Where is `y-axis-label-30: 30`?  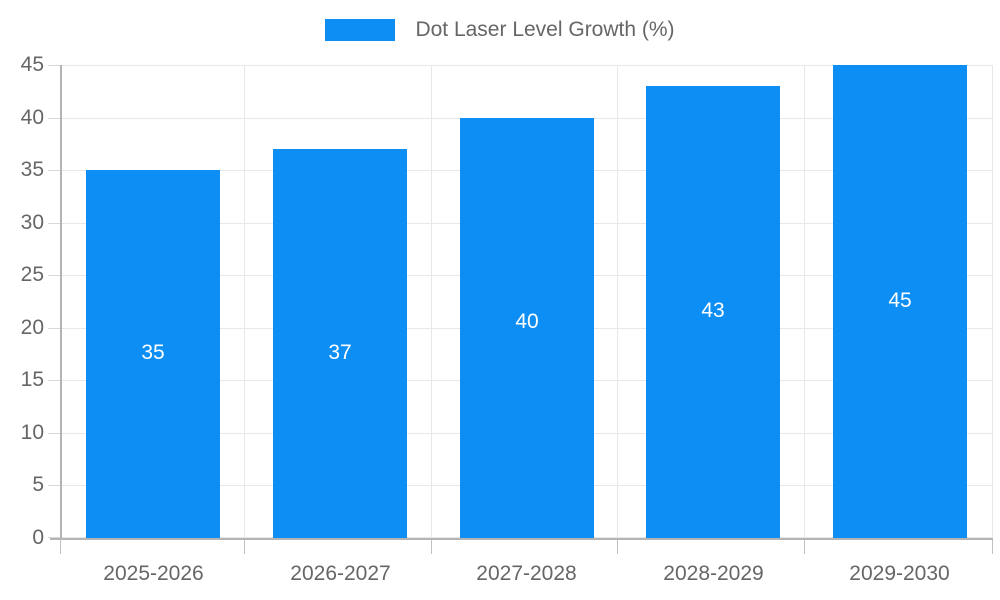 y-axis-label-30: 30 is located at coordinates (32, 222).